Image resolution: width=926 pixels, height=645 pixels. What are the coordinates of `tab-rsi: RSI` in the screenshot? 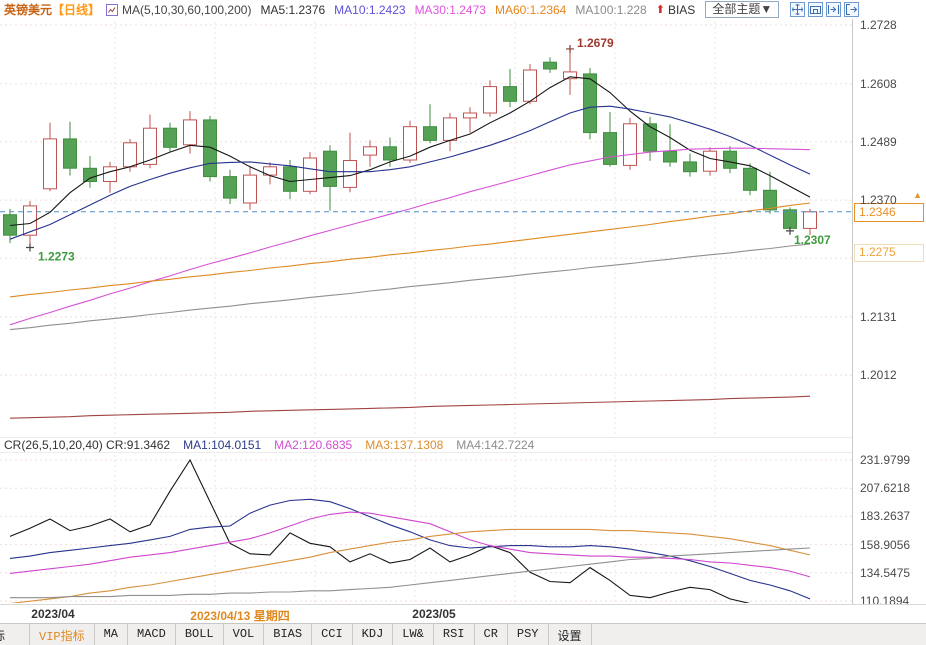 It's located at (454, 634).